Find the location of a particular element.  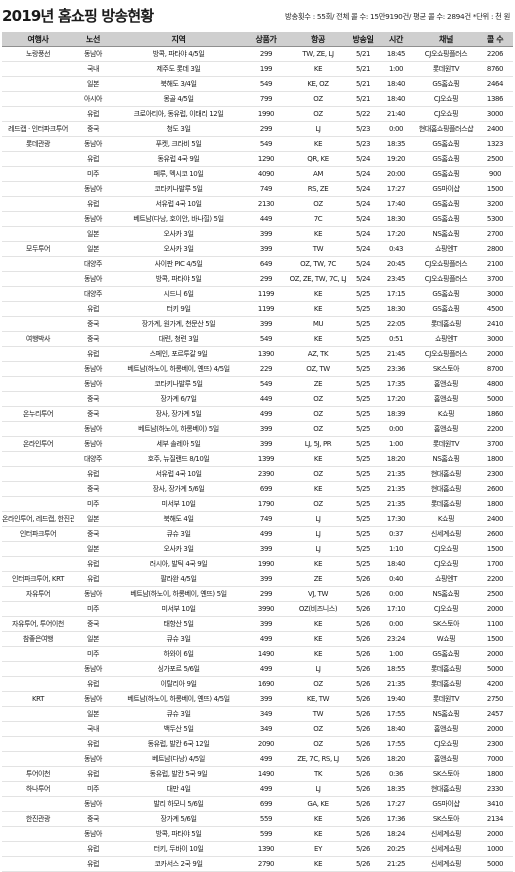

table-row: 일본 오사카 3일 399 LJ 5/25 1:10 CJ오쇼핑 1500 is located at coordinates (257, 549).